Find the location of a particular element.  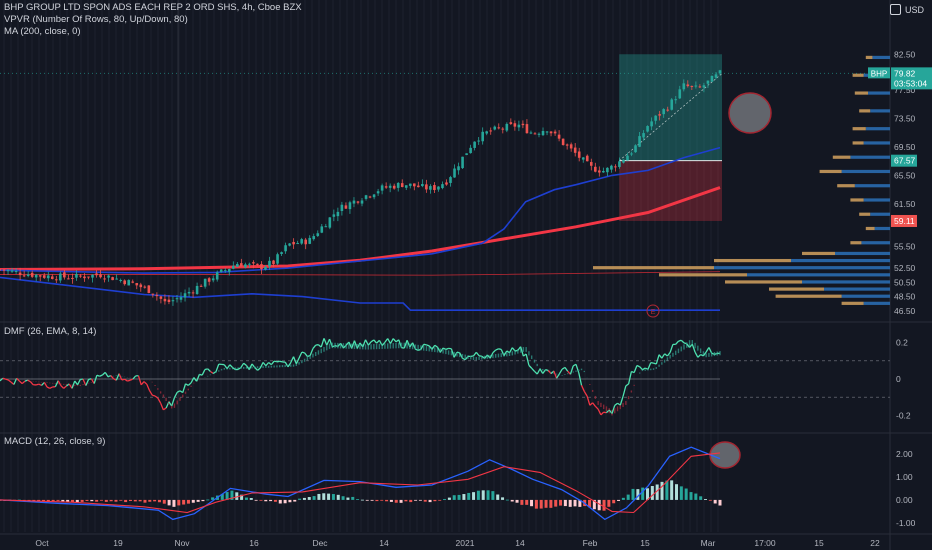

price-axis-tick: 52.50 is located at coordinates (905, 268).